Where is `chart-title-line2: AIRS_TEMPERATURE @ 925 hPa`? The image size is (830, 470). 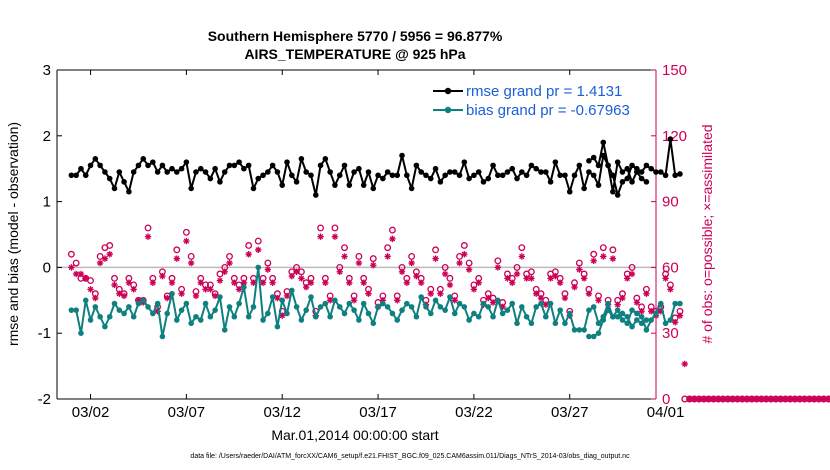 chart-title-line2: AIRS_TEMPERATURE @ 925 hPa is located at coordinates (354, 54).